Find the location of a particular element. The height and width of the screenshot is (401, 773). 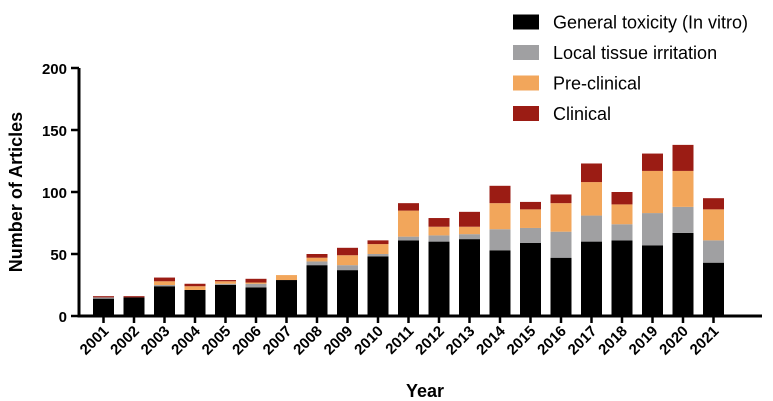

y-tick-label: 200 is located at coordinates (54, 69).